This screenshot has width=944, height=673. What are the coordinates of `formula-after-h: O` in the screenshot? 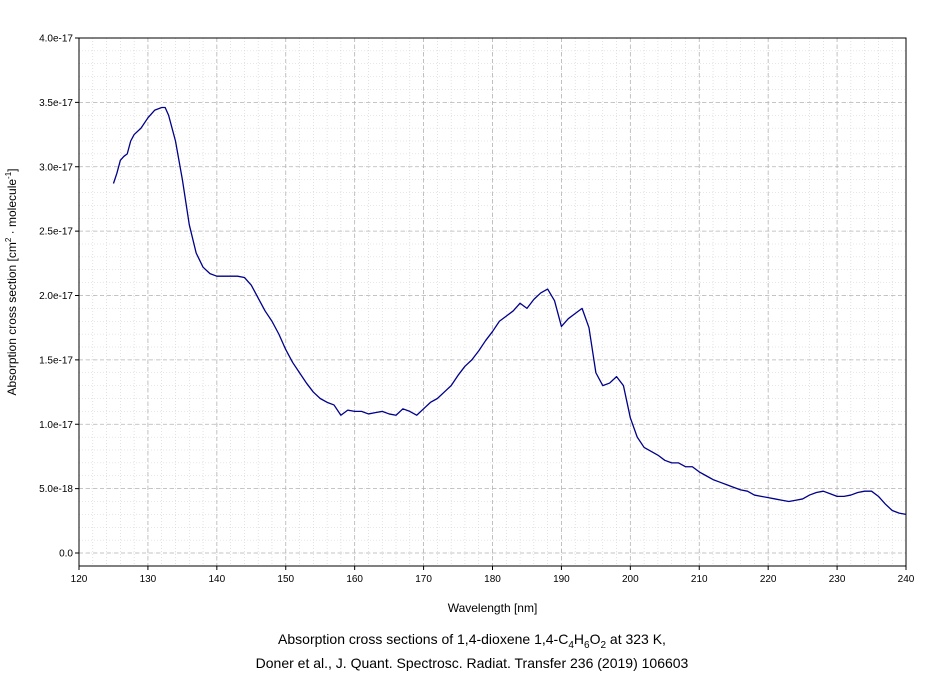 It's located at (595, 639).